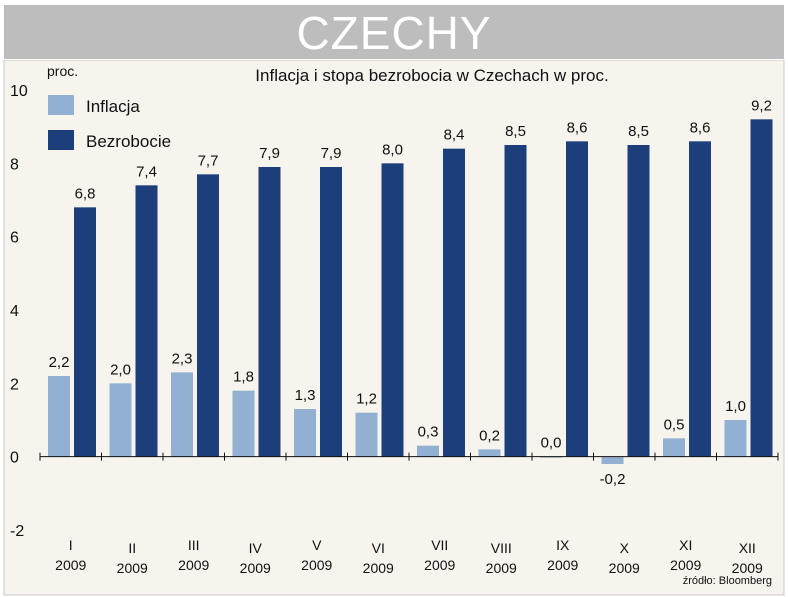 The image size is (788, 597). I want to click on x-tick-label-month: XI, so click(685, 545).